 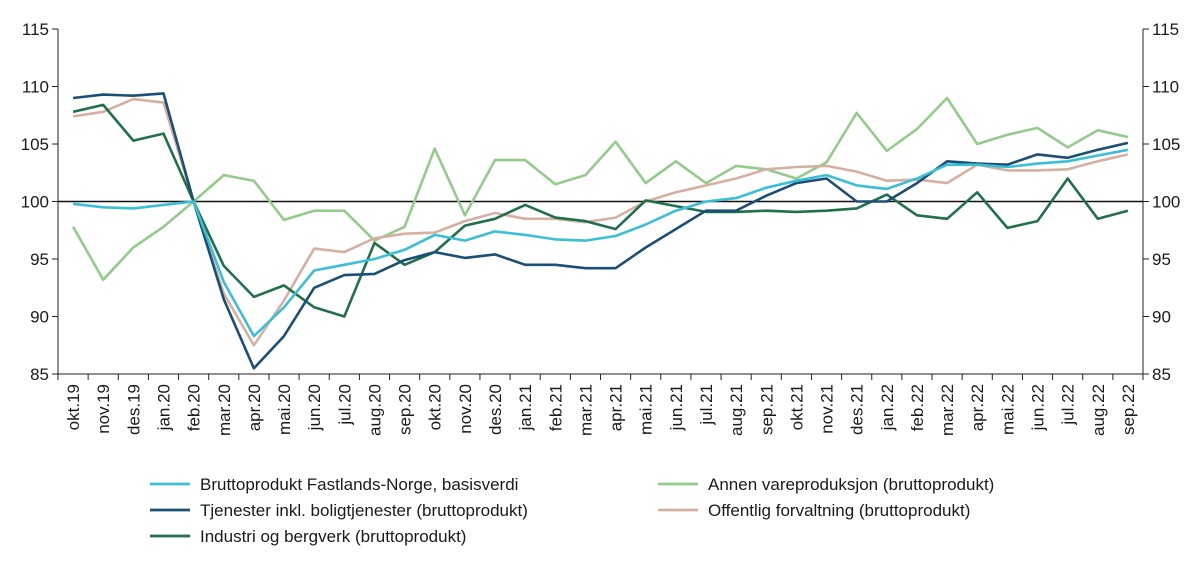 What do you see at coordinates (917, 407) in the screenshot?
I see `x-tick-label: feb.22` at bounding box center [917, 407].